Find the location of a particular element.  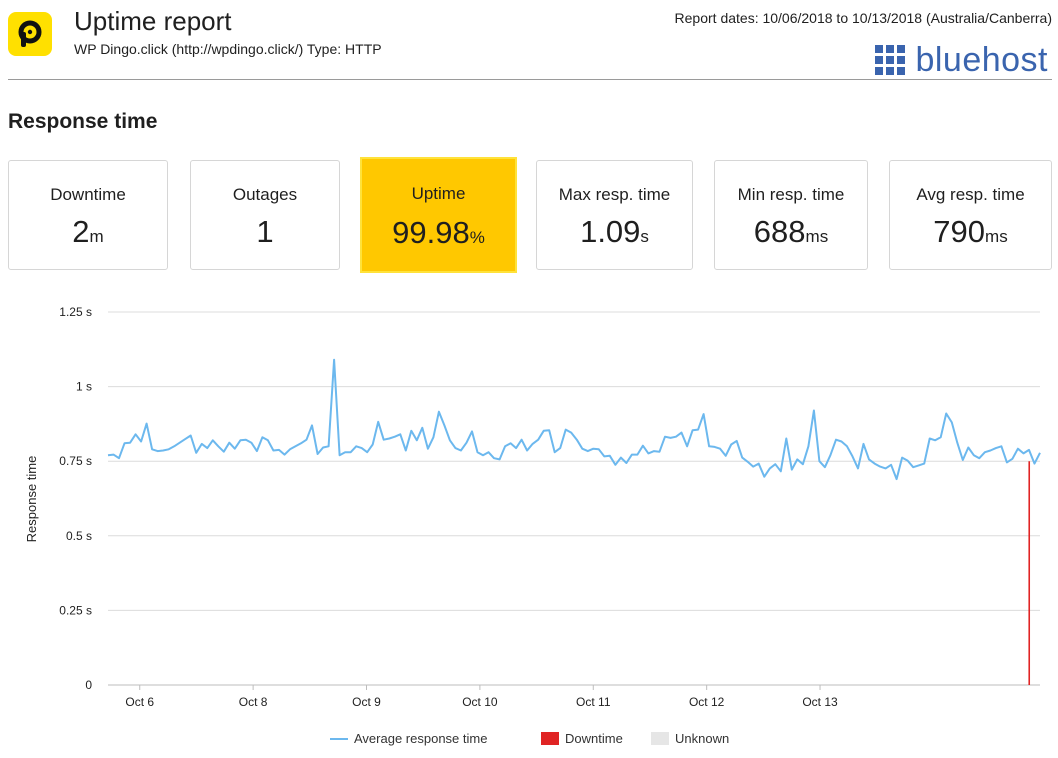

x-tick-label: Oct 8 is located at coordinates (253, 702).